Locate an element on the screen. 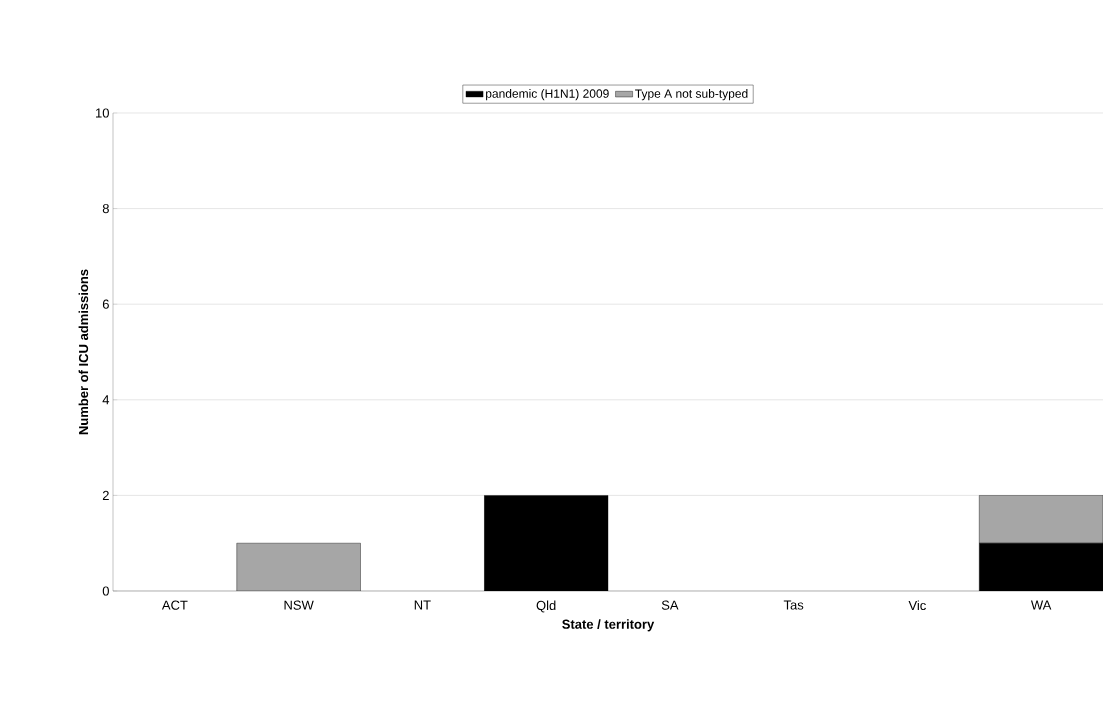 This screenshot has height=704, width=1107. x-tick-label: Tas is located at coordinates (793, 605).